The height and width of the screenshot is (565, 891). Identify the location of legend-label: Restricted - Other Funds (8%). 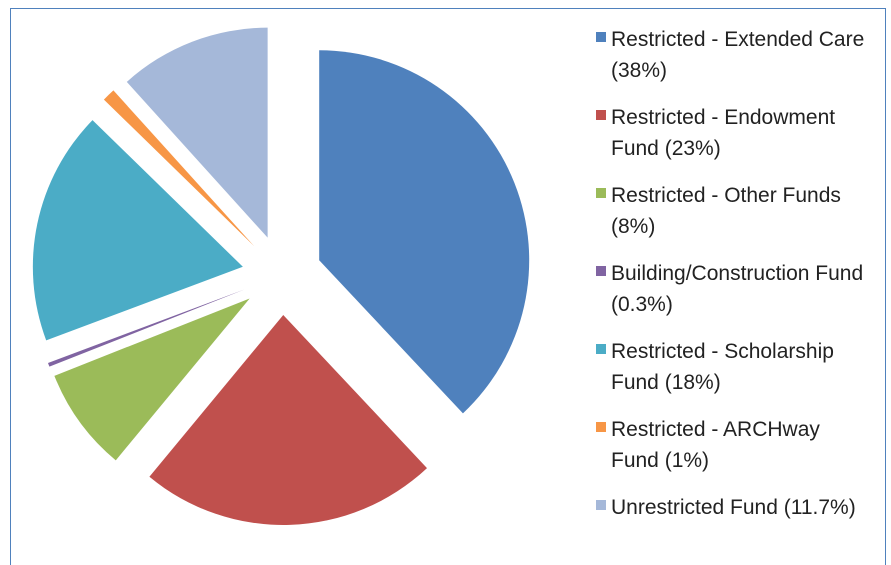
(726, 211).